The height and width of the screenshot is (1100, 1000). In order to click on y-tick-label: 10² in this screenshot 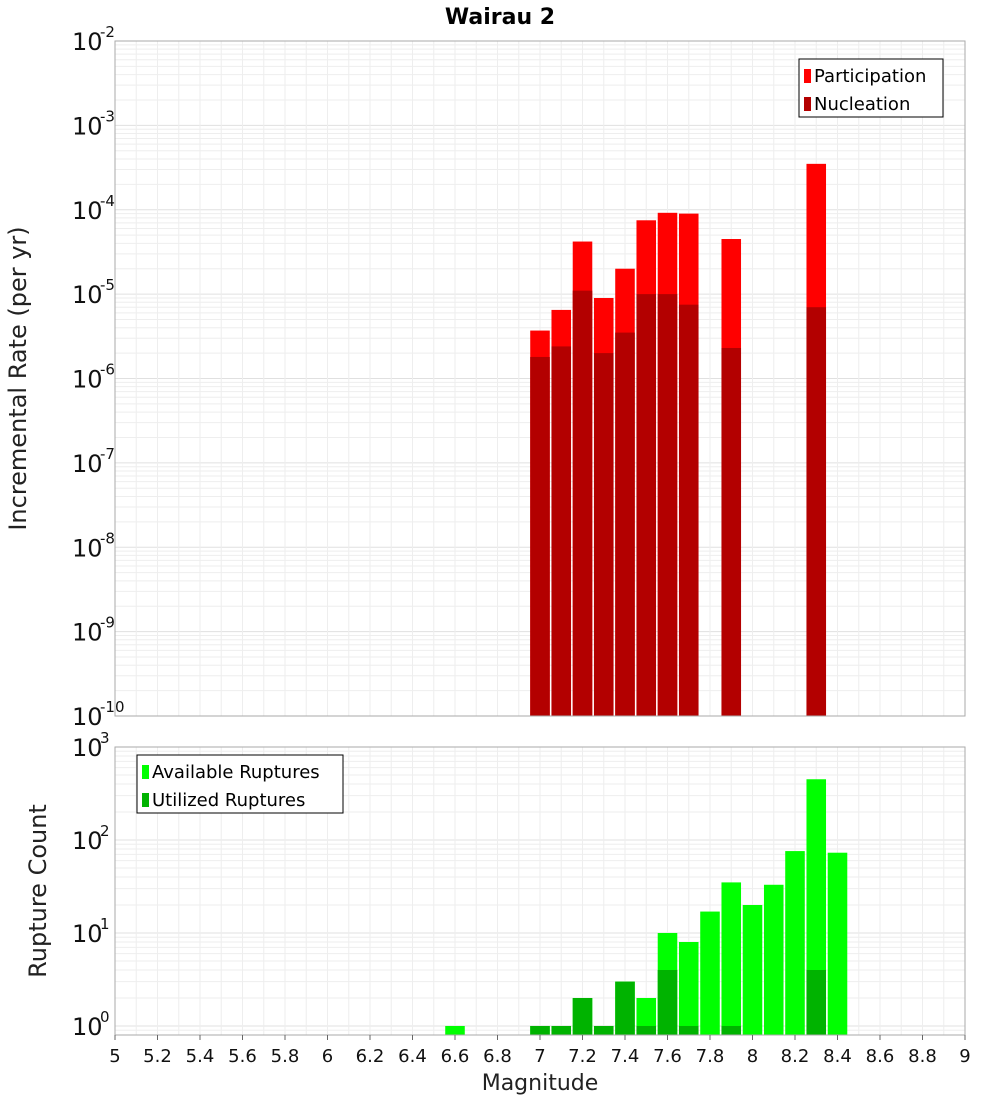, I will do `click(91, 838)`.